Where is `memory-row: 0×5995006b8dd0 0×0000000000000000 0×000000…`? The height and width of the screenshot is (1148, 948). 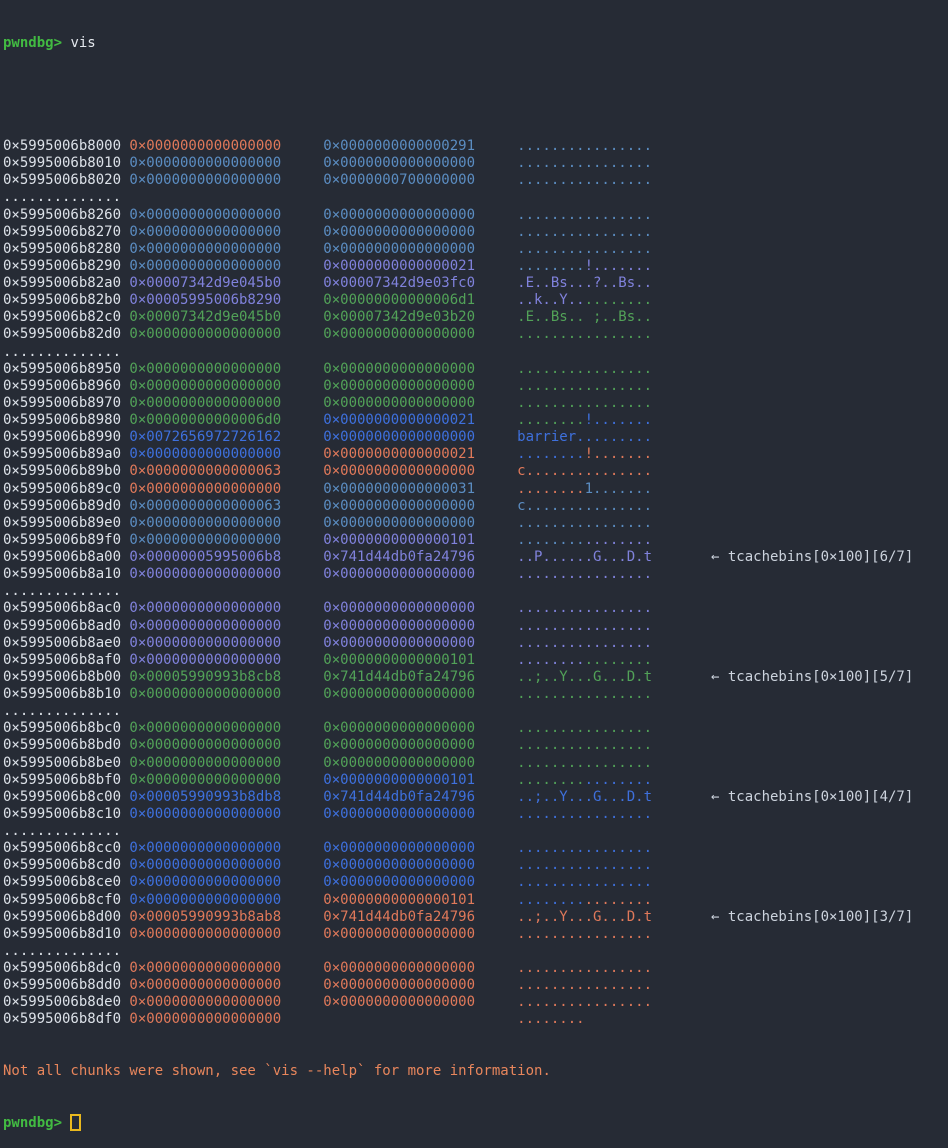 memory-row: 0×5995006b8dd0 0×0000000000000000 0×000000… is located at coordinates (475, 985).